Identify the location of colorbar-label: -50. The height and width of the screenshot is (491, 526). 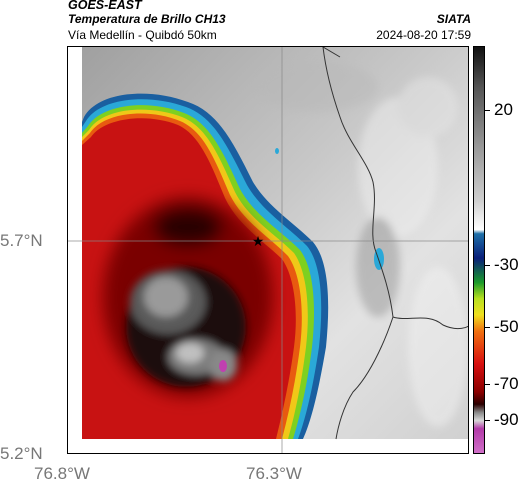
(506, 326).